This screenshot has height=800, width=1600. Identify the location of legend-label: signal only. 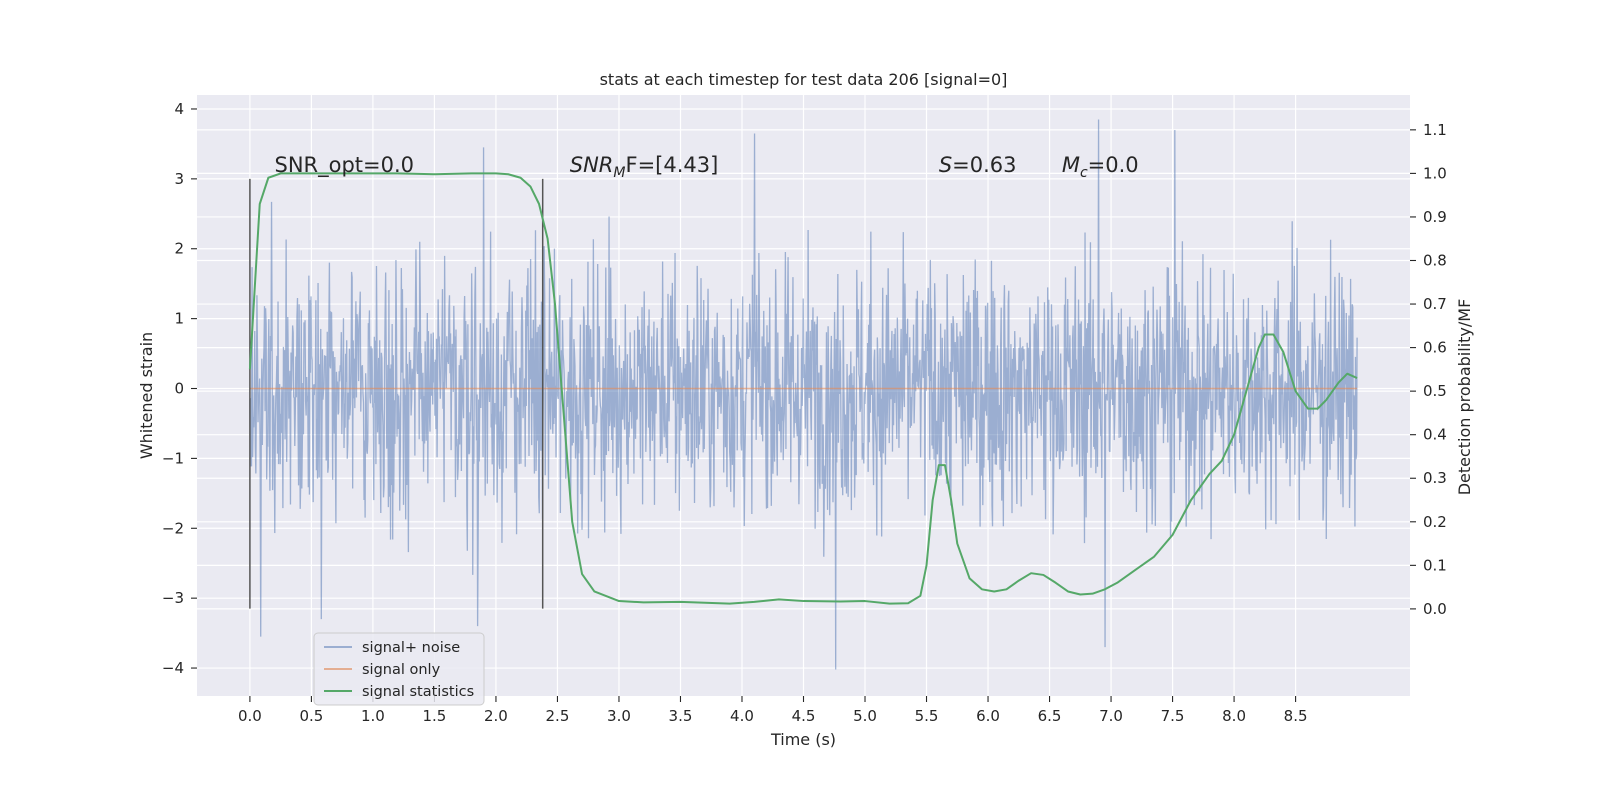
(401, 670).